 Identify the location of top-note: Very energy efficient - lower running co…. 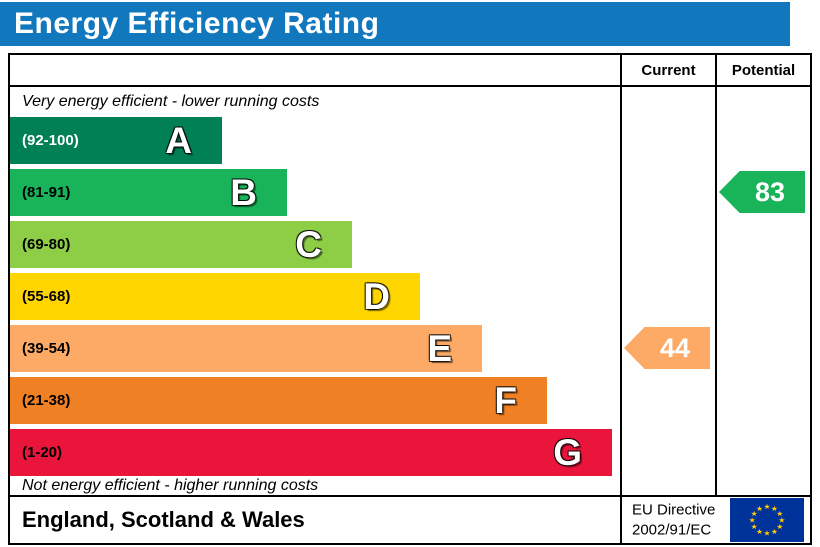
(171, 101).